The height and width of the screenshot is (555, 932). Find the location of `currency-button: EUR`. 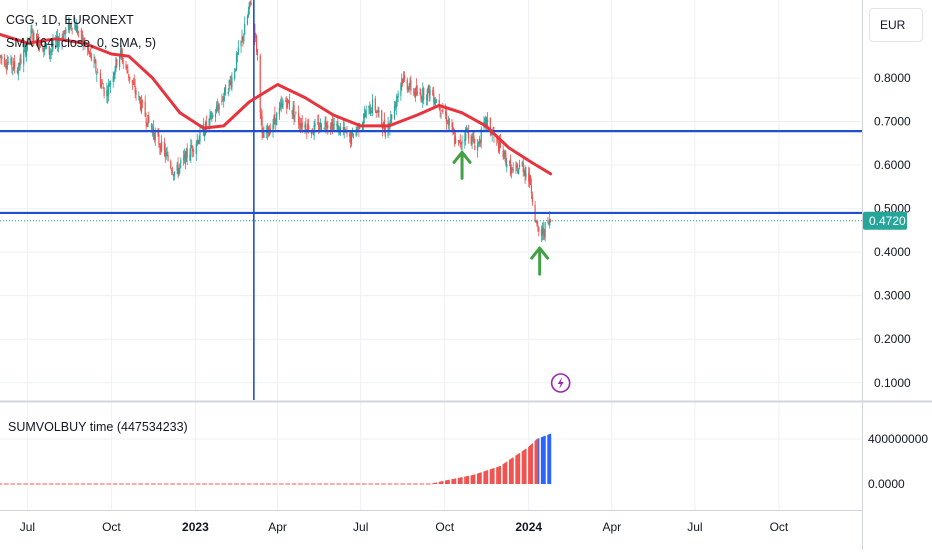

currency-button: EUR is located at coordinates (896, 25).